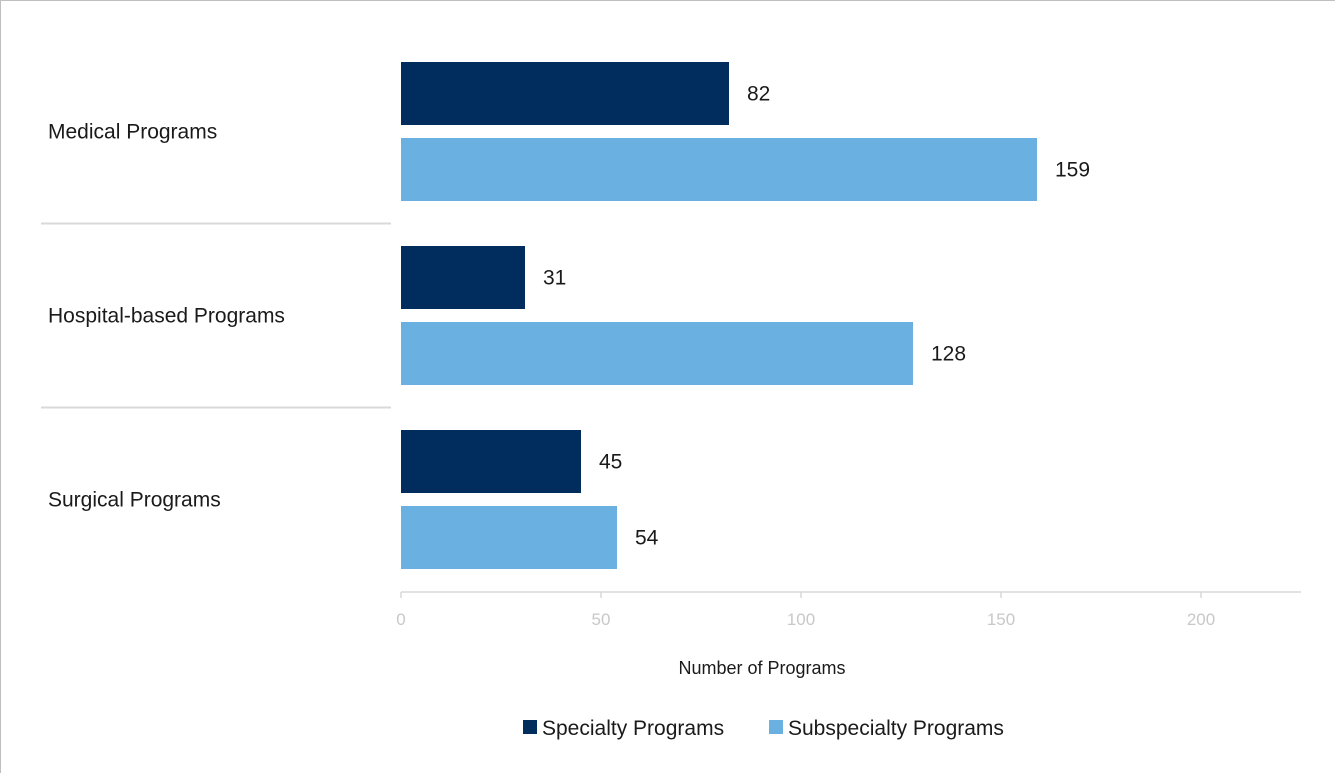  What do you see at coordinates (554, 278) in the screenshot?
I see `value-label-hospital-based-programs-specialty-programs: 31` at bounding box center [554, 278].